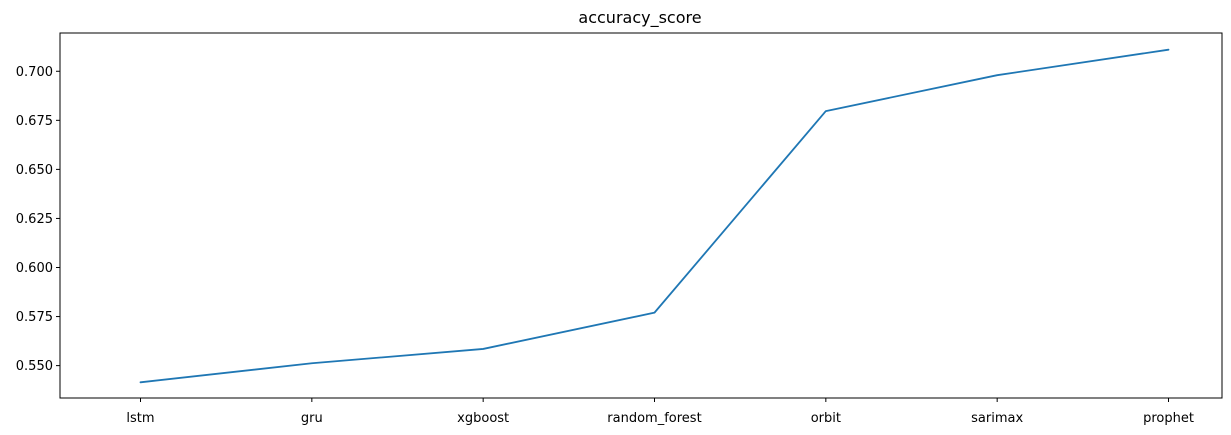 This screenshot has width=1231, height=435. What do you see at coordinates (997, 418) in the screenshot?
I see `x-tick-label-5: sarimax` at bounding box center [997, 418].